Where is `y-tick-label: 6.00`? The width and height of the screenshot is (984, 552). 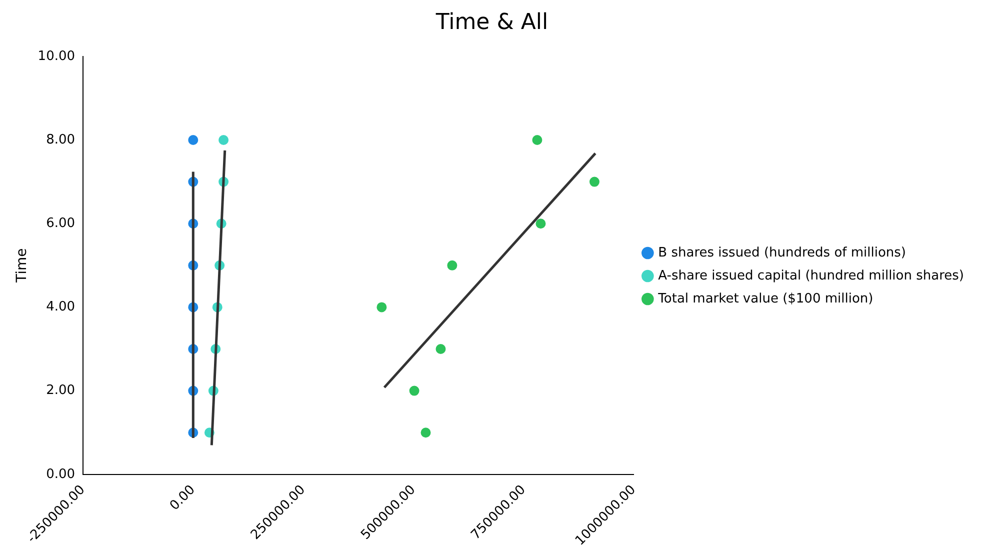 y-tick-label: 6.00 is located at coordinates (61, 223).